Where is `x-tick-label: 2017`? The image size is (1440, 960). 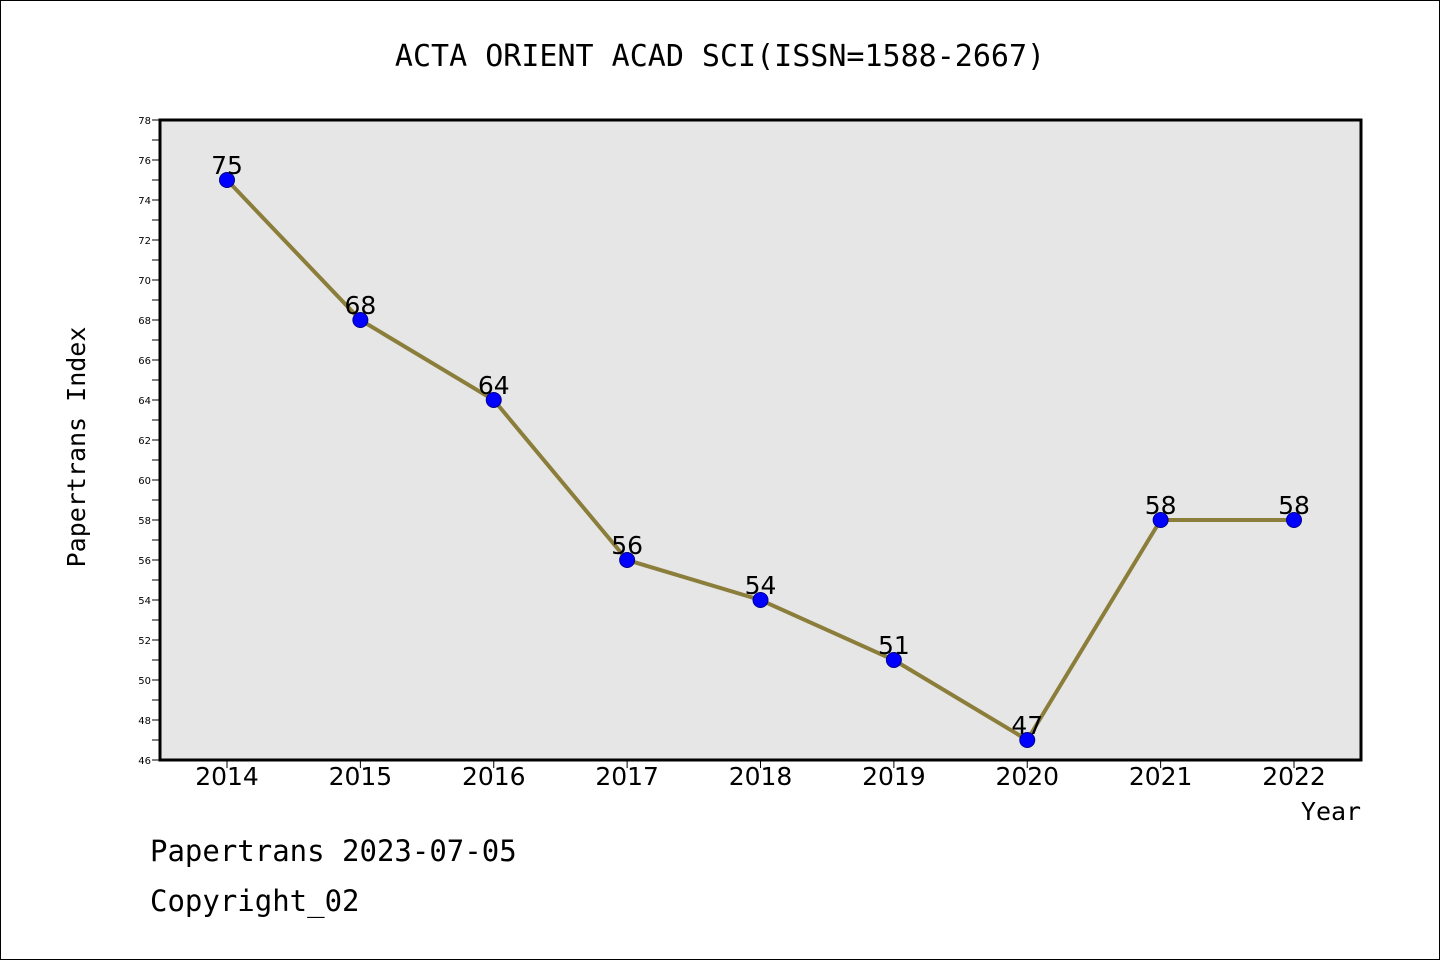 x-tick-label: 2017 is located at coordinates (627, 776).